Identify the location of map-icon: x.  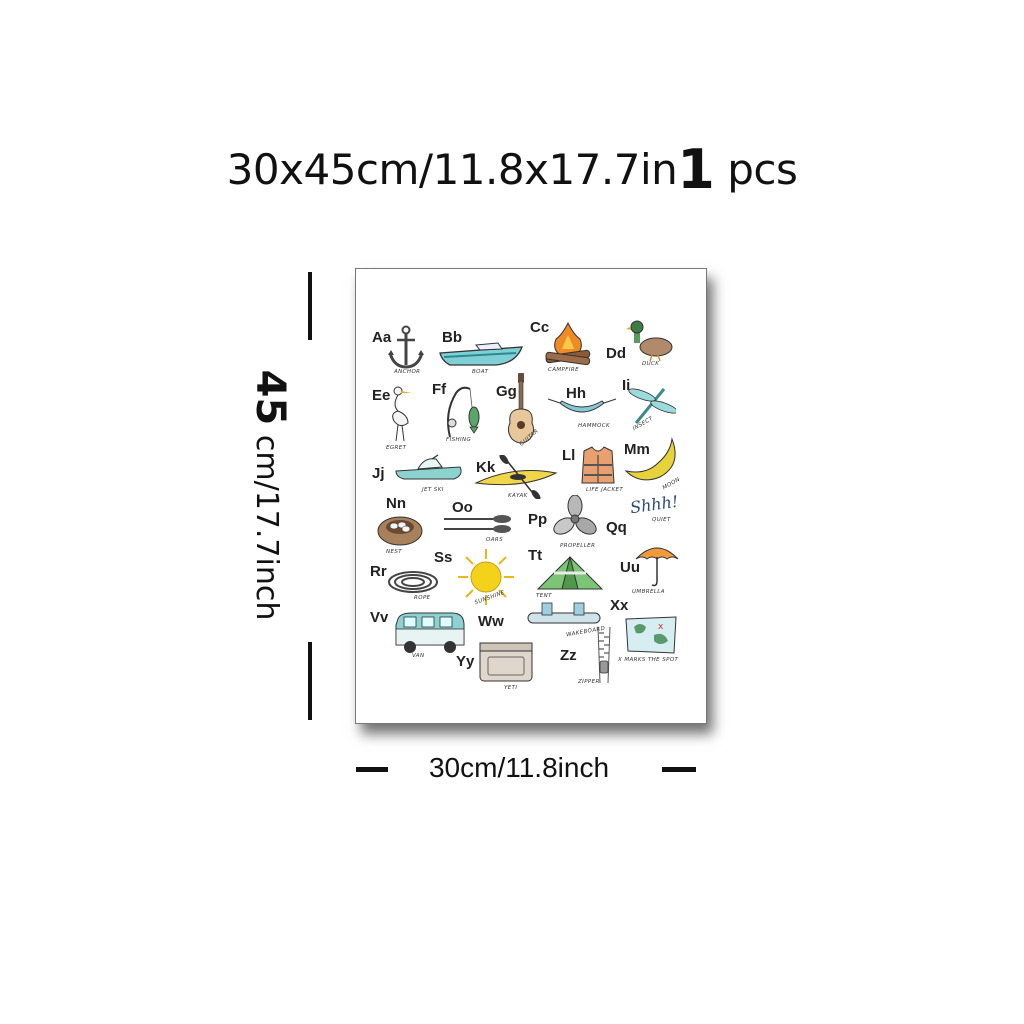
(651, 635).